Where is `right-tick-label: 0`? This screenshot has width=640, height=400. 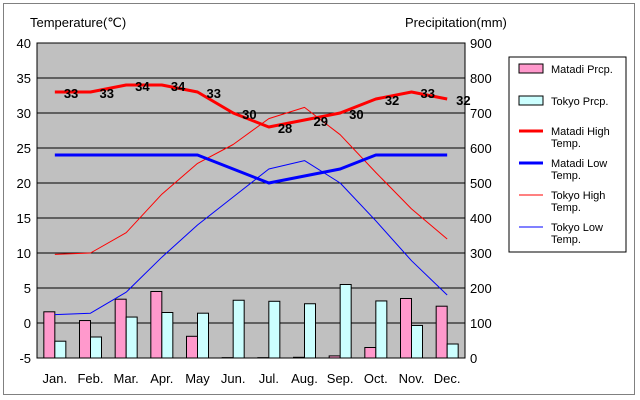 right-tick-label: 0 is located at coordinates (473, 358).